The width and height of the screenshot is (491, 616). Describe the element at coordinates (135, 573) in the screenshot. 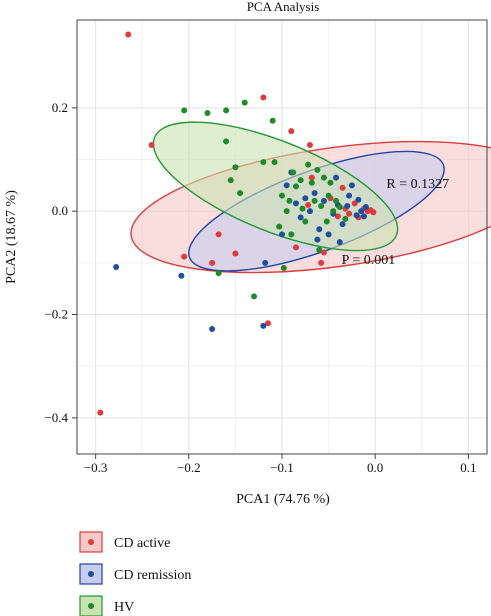

I see `legend: CD active CD remission HV` at that location.